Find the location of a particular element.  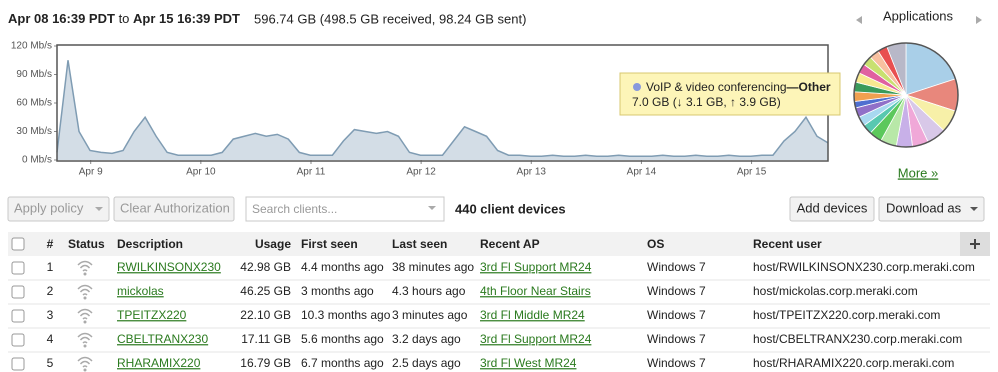

cell-link: CBELTRANX230 is located at coordinates (162, 339).